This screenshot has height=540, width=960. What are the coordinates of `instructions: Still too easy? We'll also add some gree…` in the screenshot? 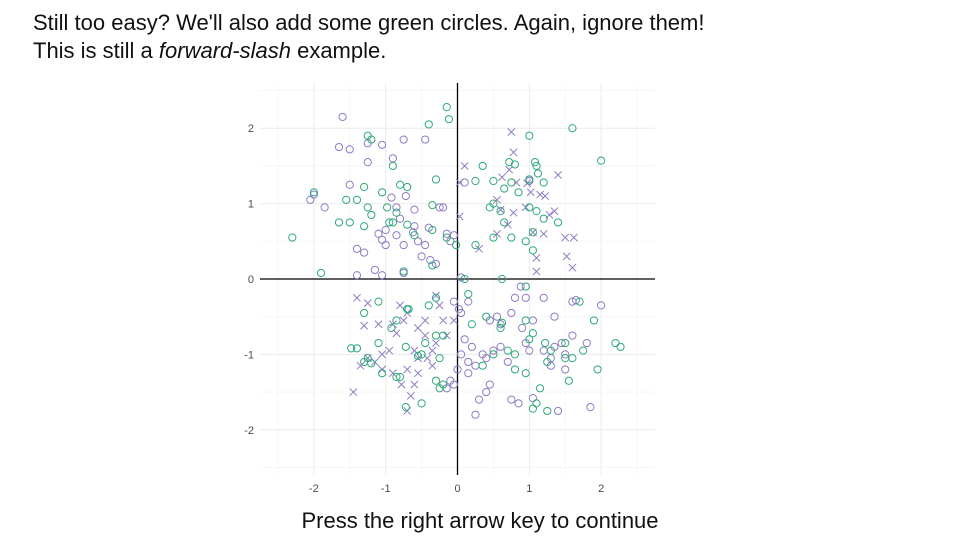 It's located at (368, 37).